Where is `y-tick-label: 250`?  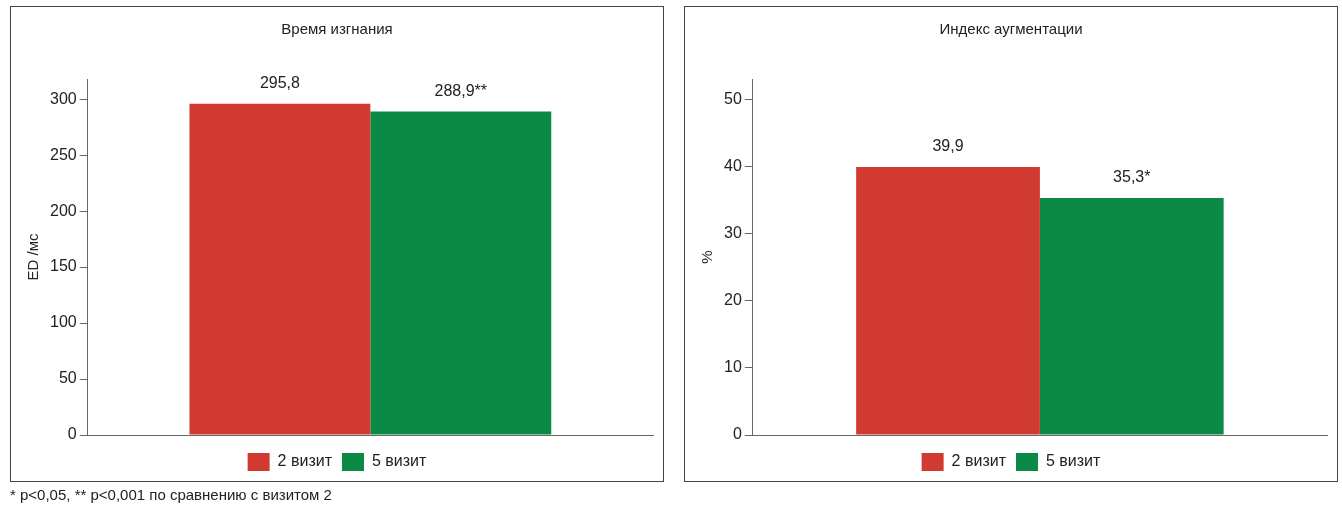 y-tick-label: 250 is located at coordinates (63, 154).